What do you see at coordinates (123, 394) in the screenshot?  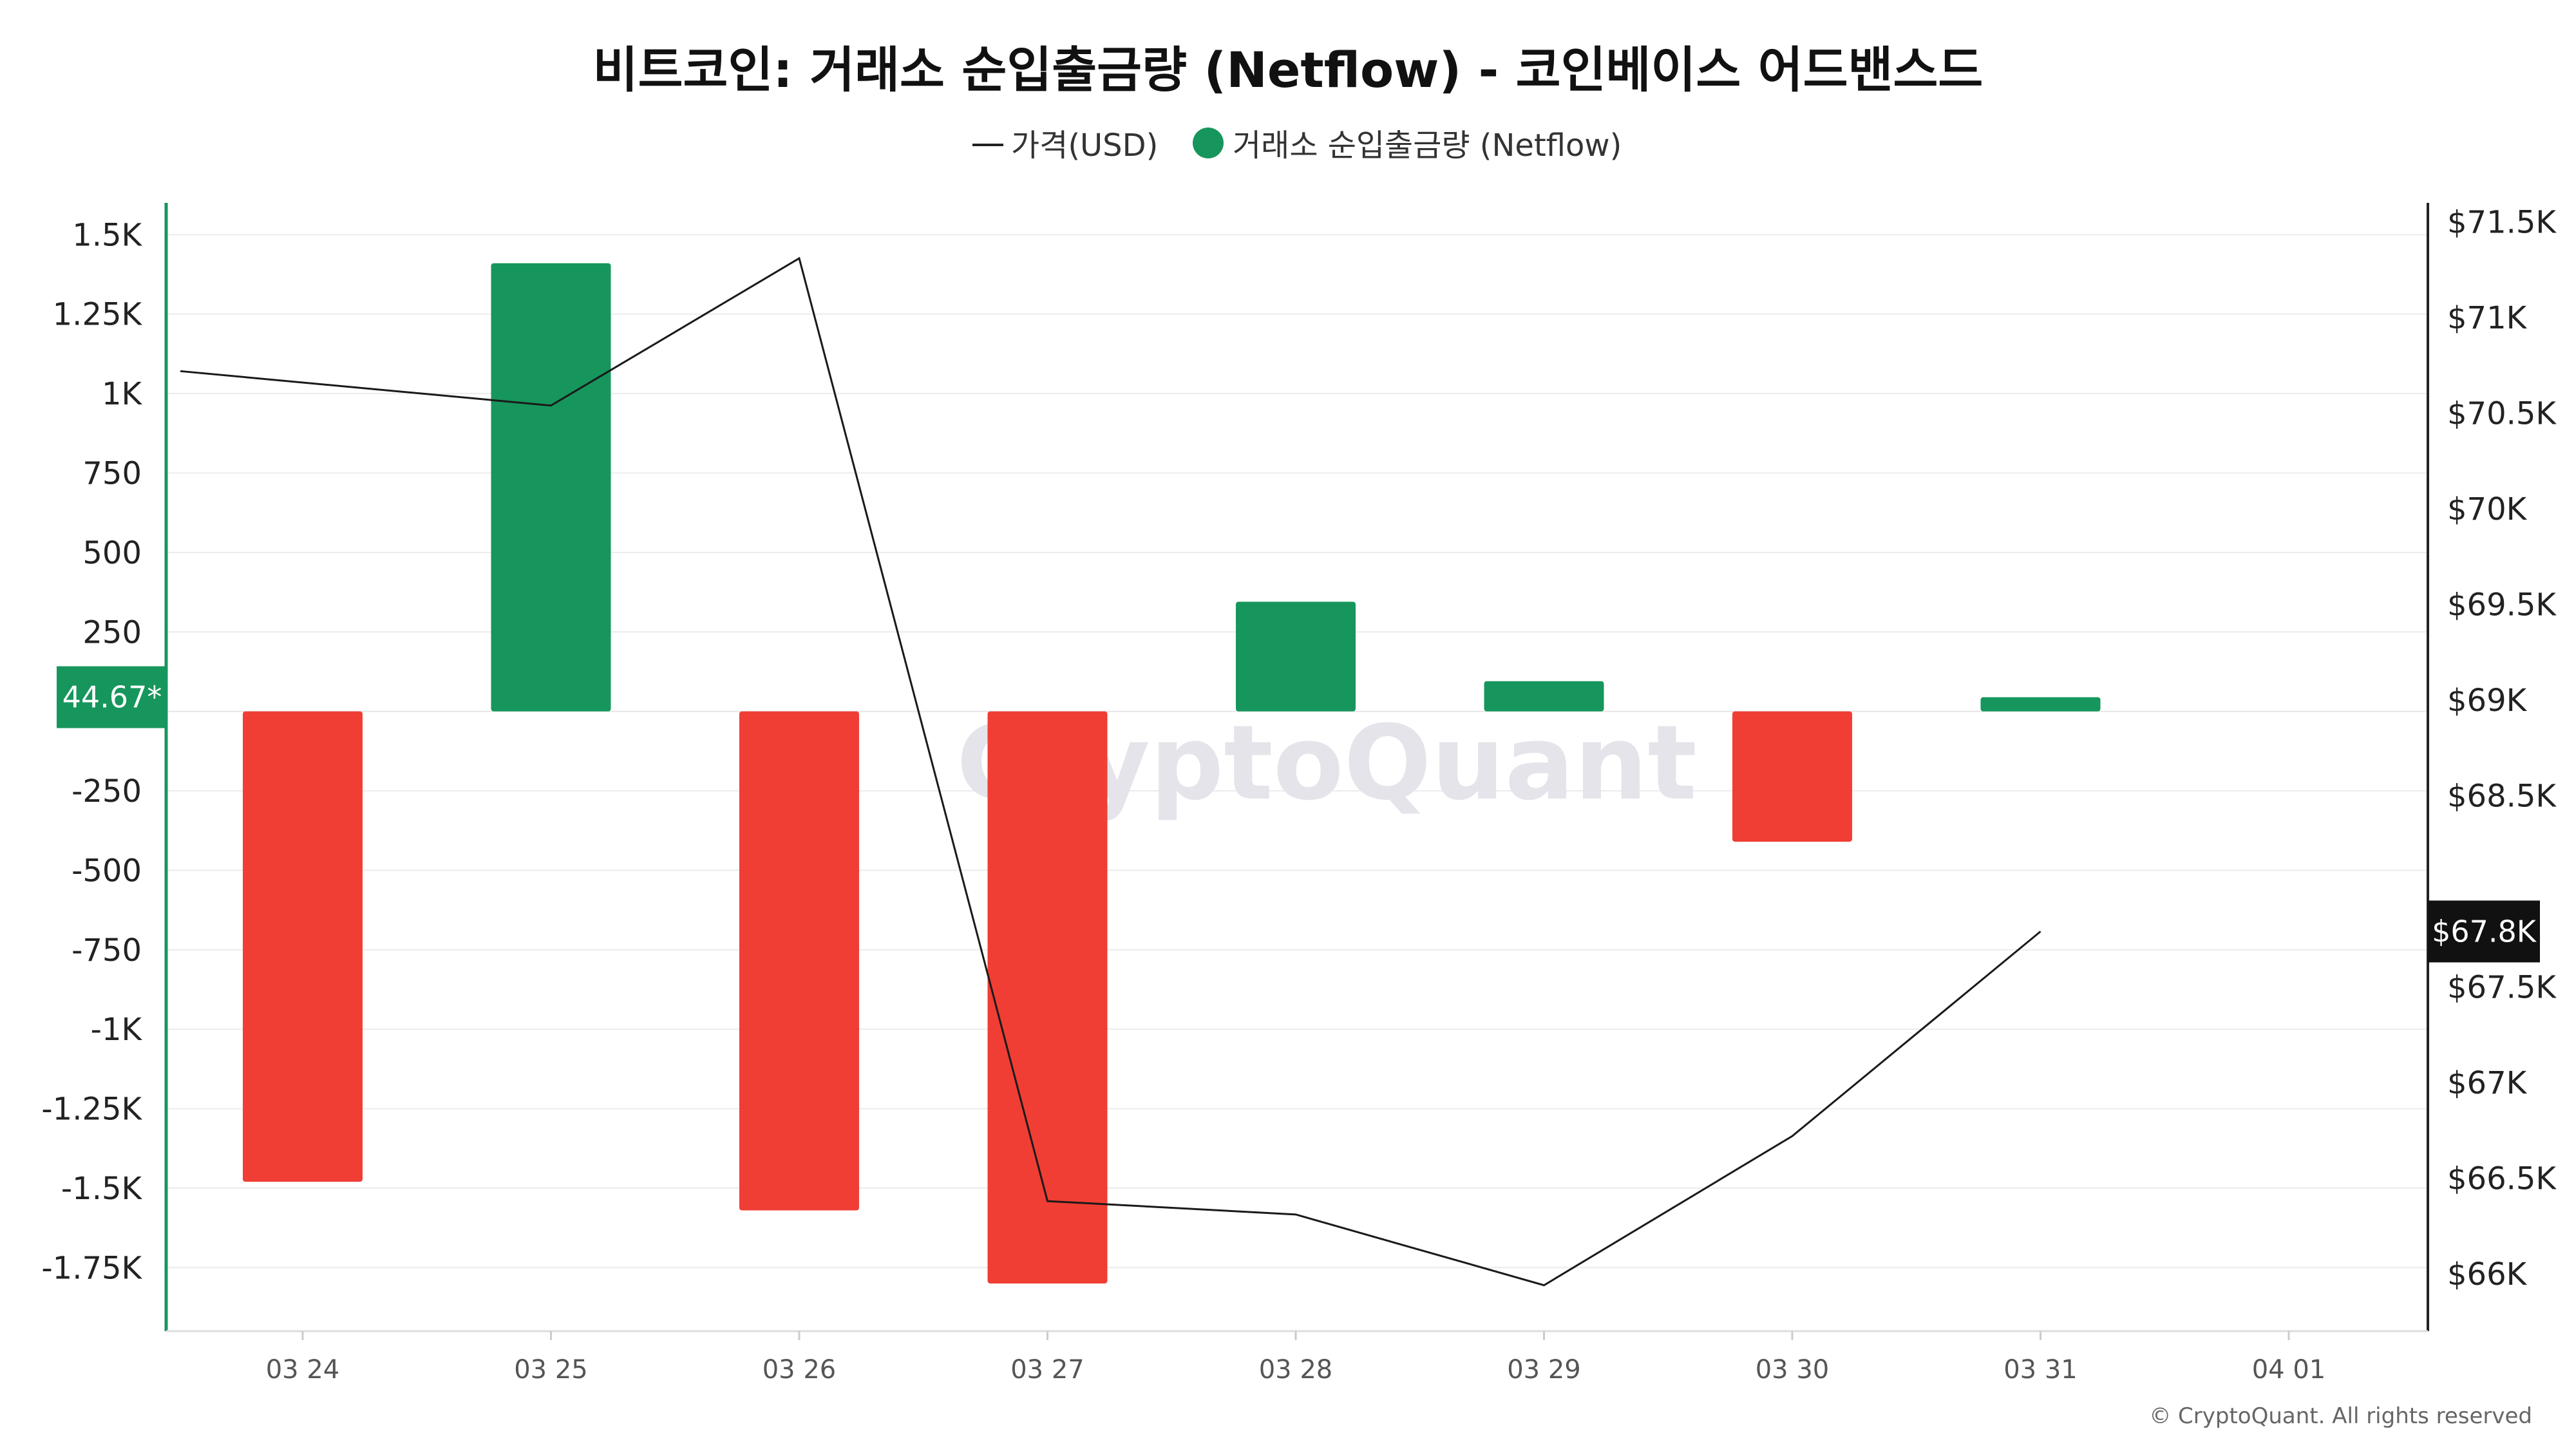 I see `left-tick-label: 1K` at bounding box center [123, 394].